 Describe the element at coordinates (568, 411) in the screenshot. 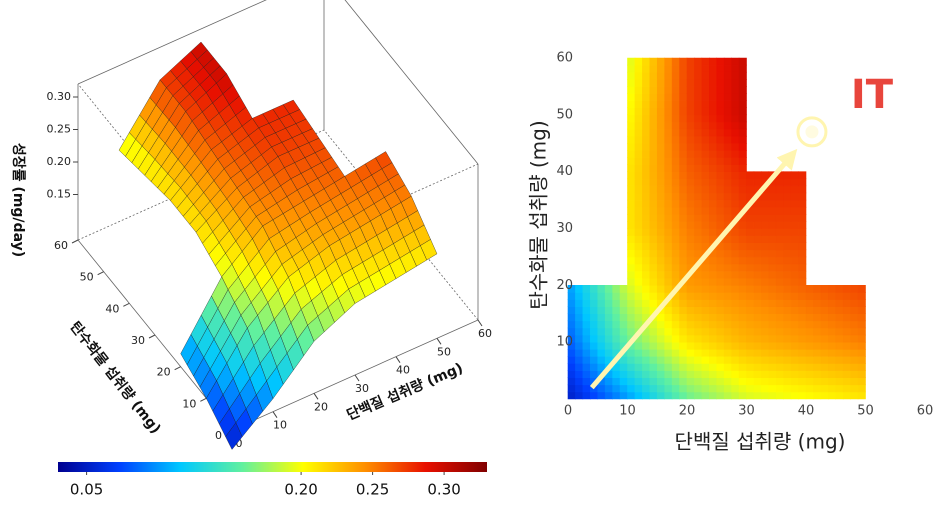

I see `x-tick-label: 0` at that location.